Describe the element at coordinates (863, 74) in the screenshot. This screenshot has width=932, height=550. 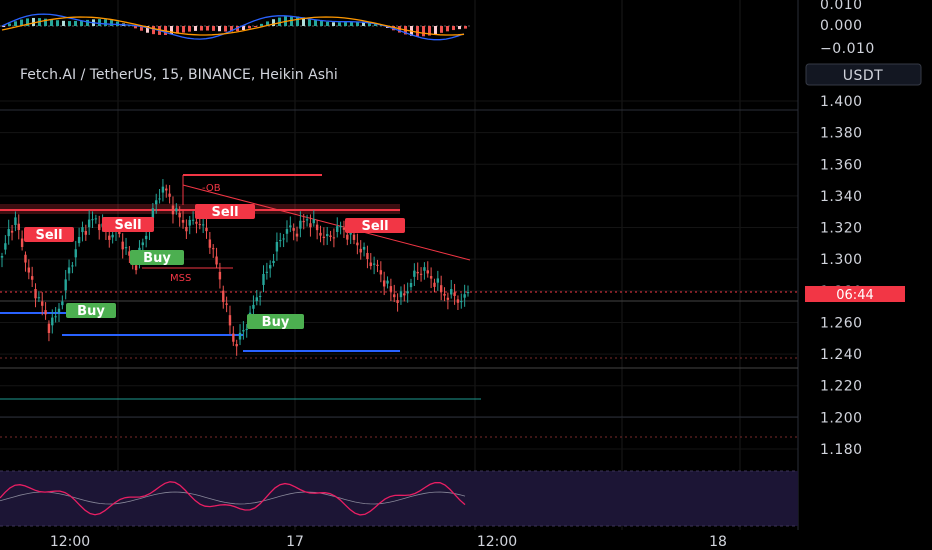
I see `currency-button: USDT` at that location.